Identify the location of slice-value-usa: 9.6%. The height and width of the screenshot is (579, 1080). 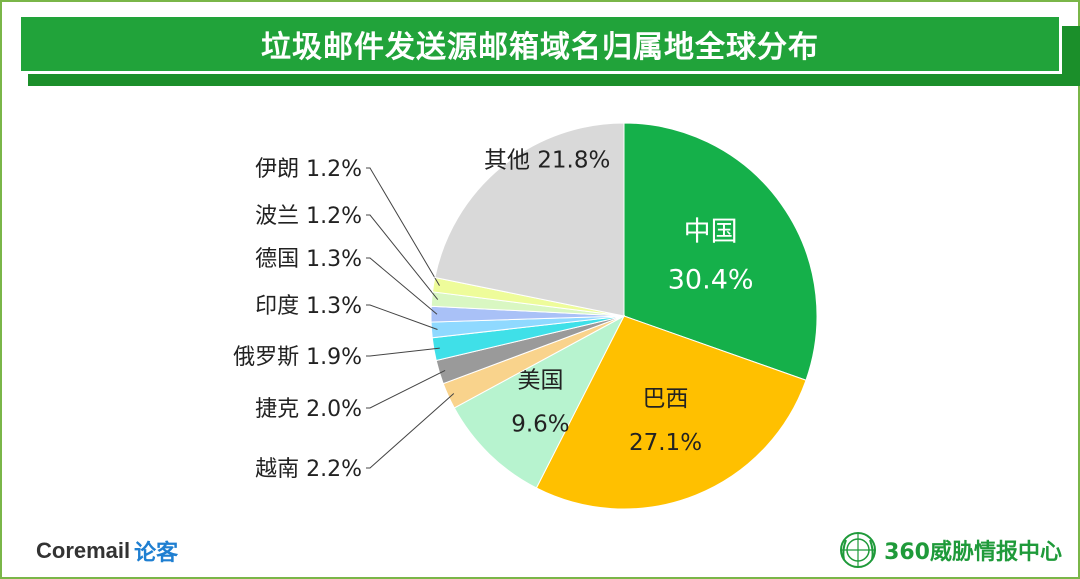
(540, 425).